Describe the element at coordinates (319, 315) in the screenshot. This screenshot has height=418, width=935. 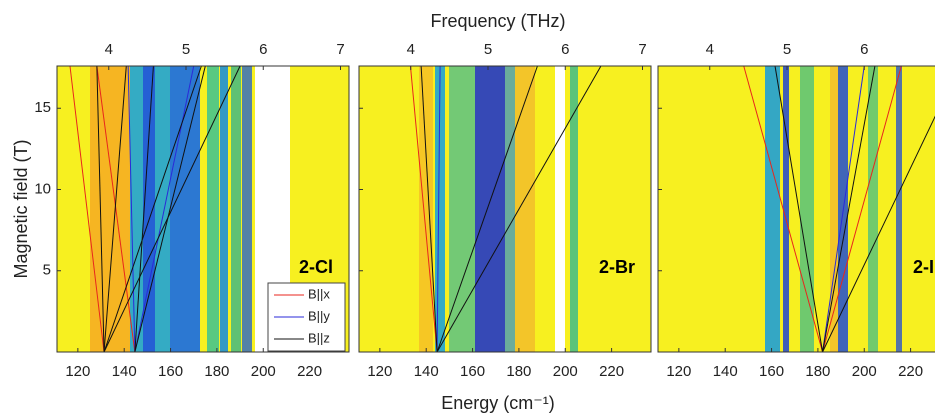
I see `legend-text: B||y` at that location.